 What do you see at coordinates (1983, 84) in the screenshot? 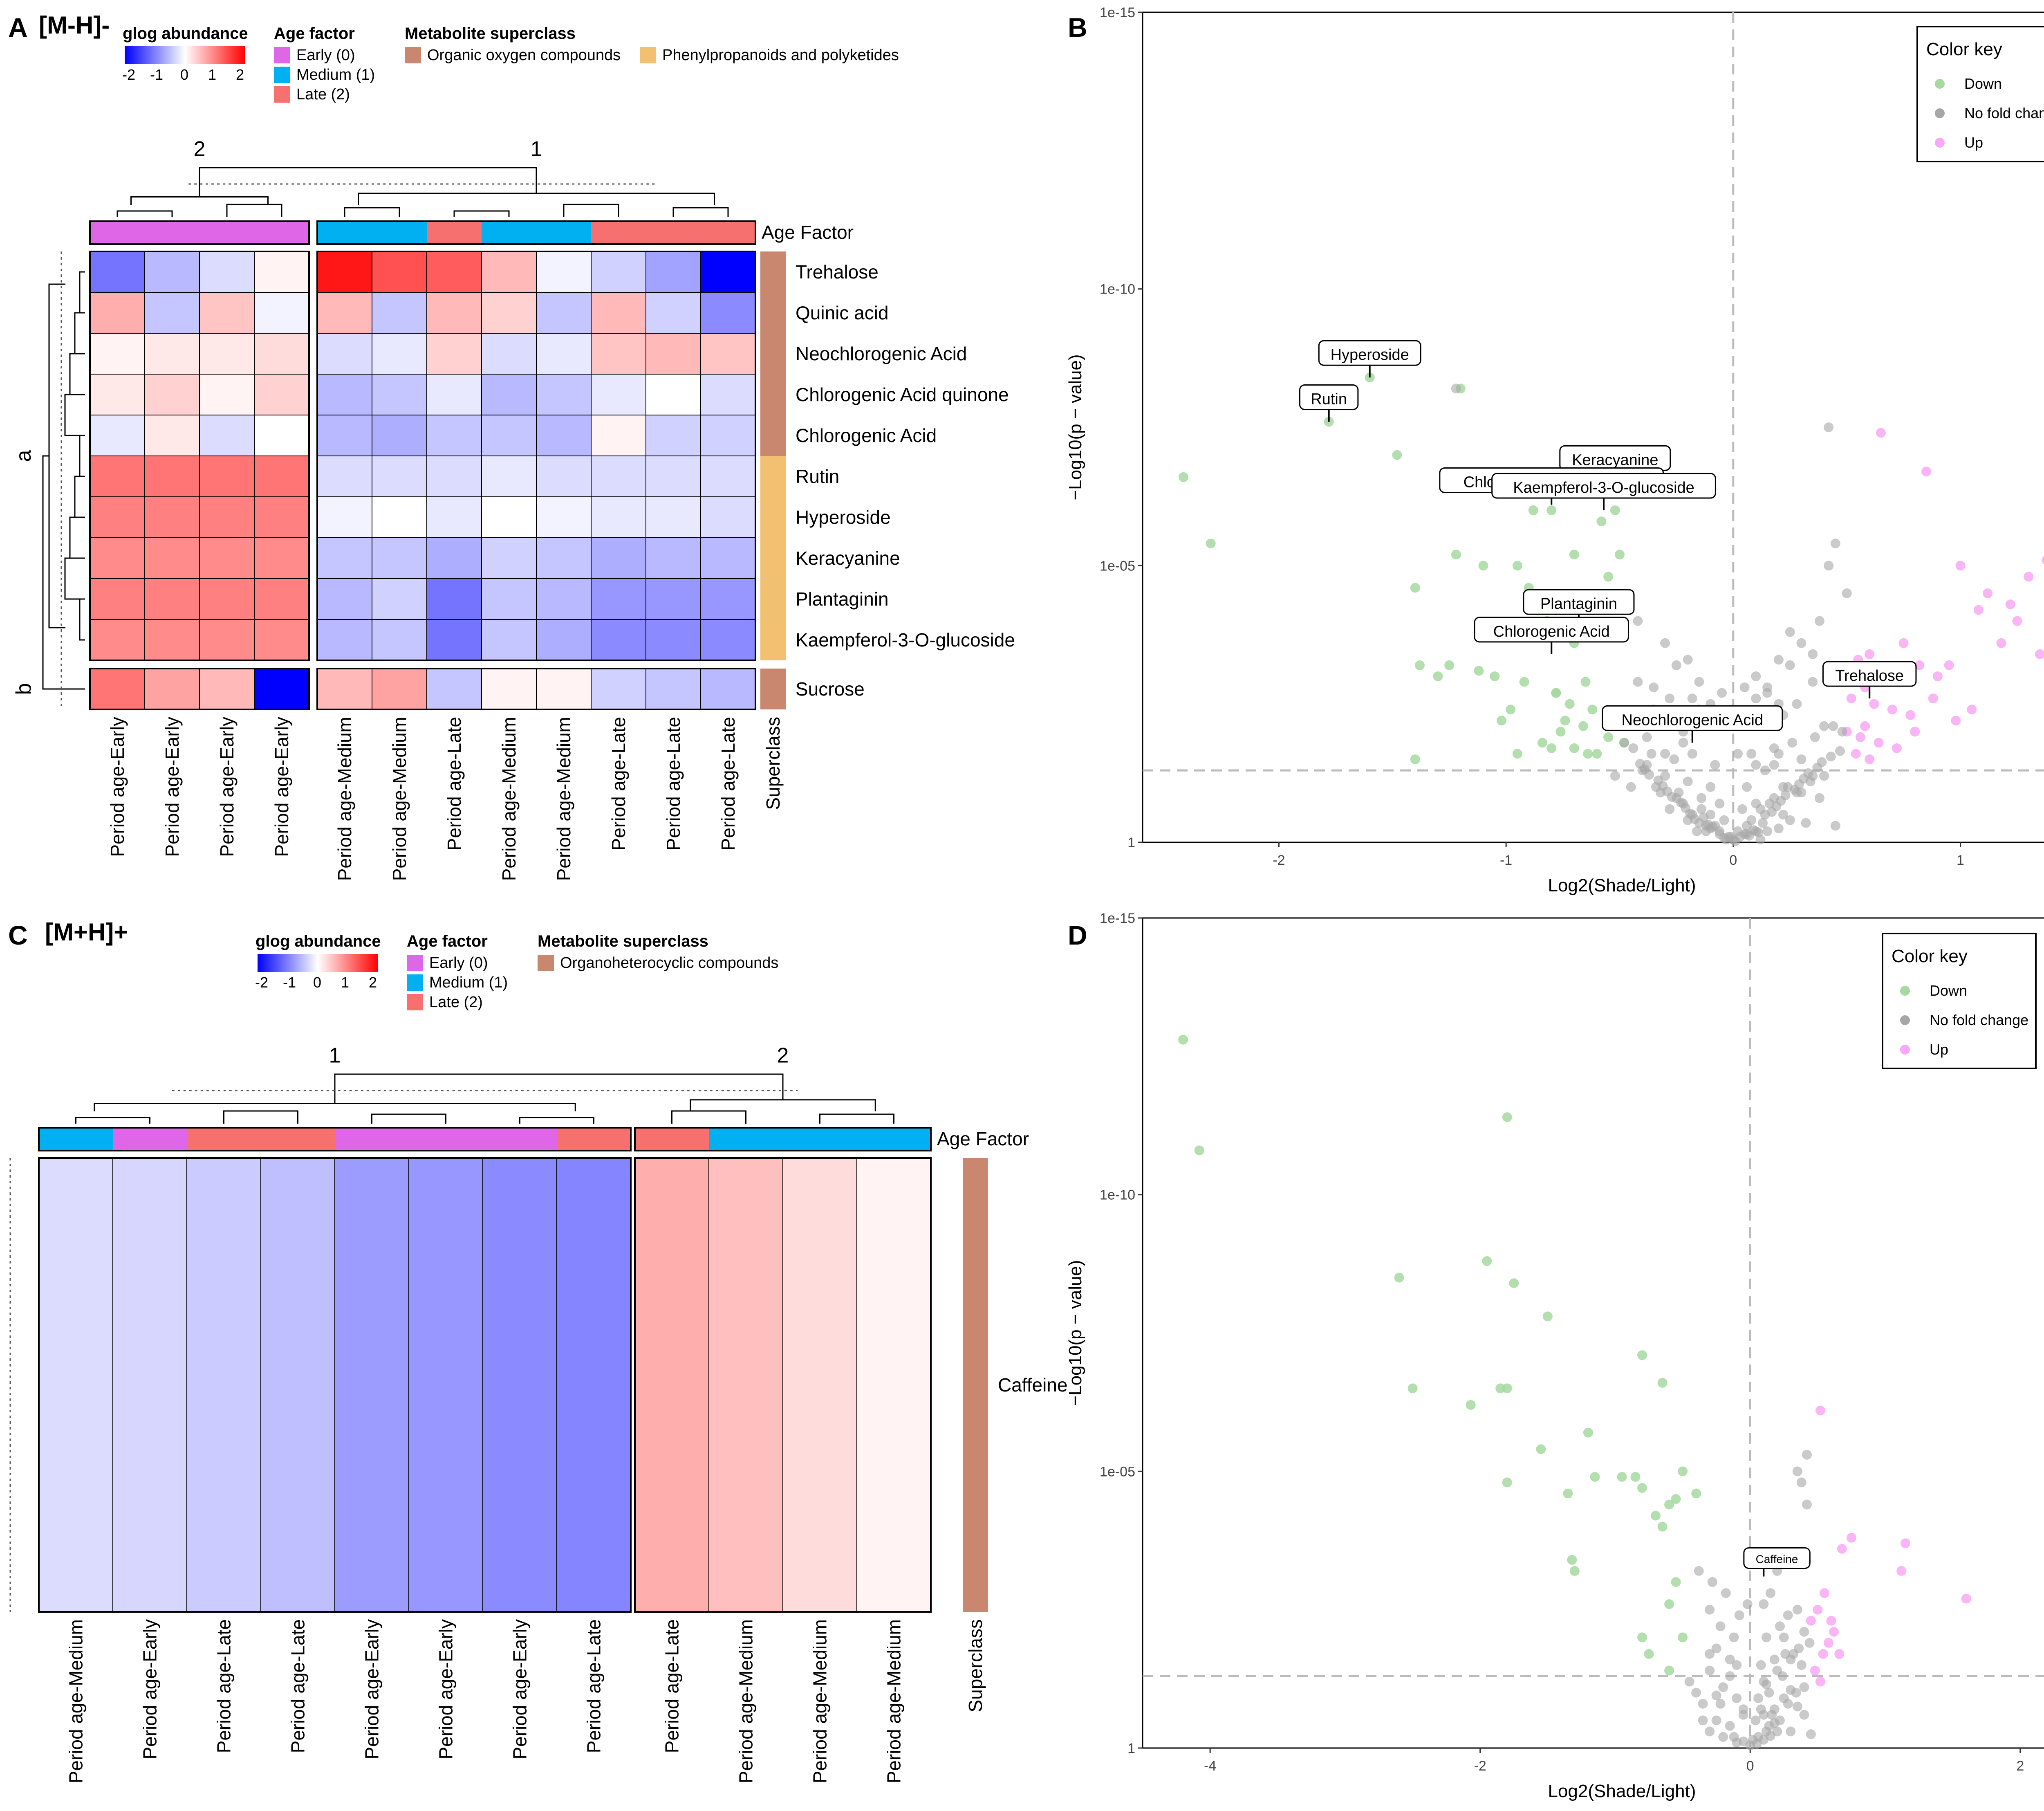
I see `legend-item-label: Down` at bounding box center [1983, 84].